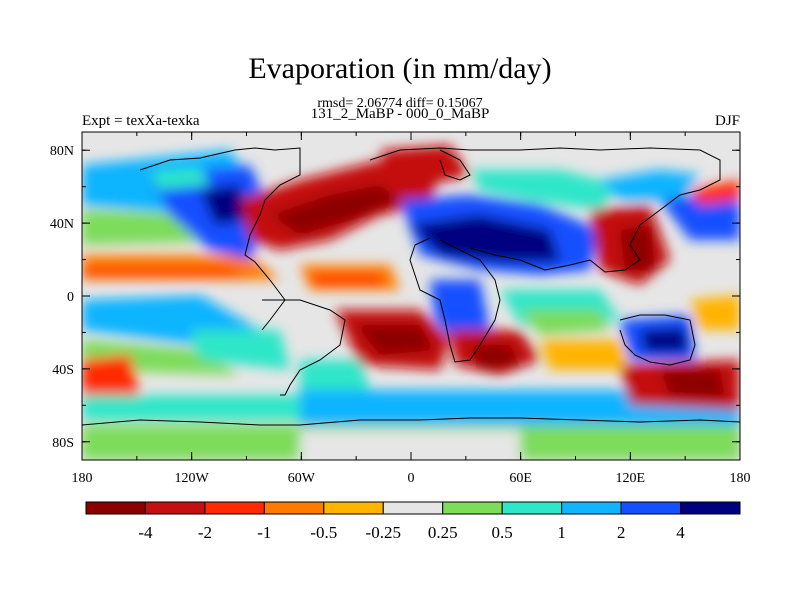 The width and height of the screenshot is (800, 600). What do you see at coordinates (205, 532) in the screenshot?
I see `colorbar-label: -2` at bounding box center [205, 532].